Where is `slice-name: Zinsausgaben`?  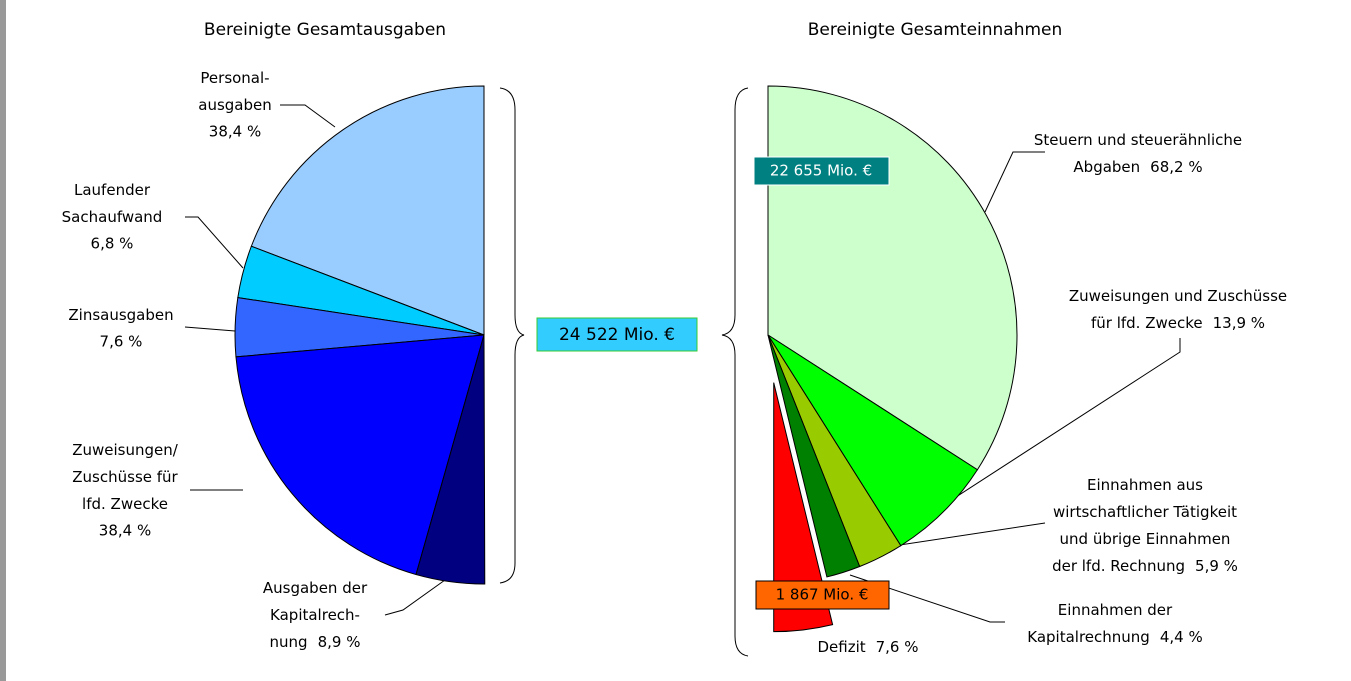
slice-name: Zinsausgaben is located at coordinates (120, 315).